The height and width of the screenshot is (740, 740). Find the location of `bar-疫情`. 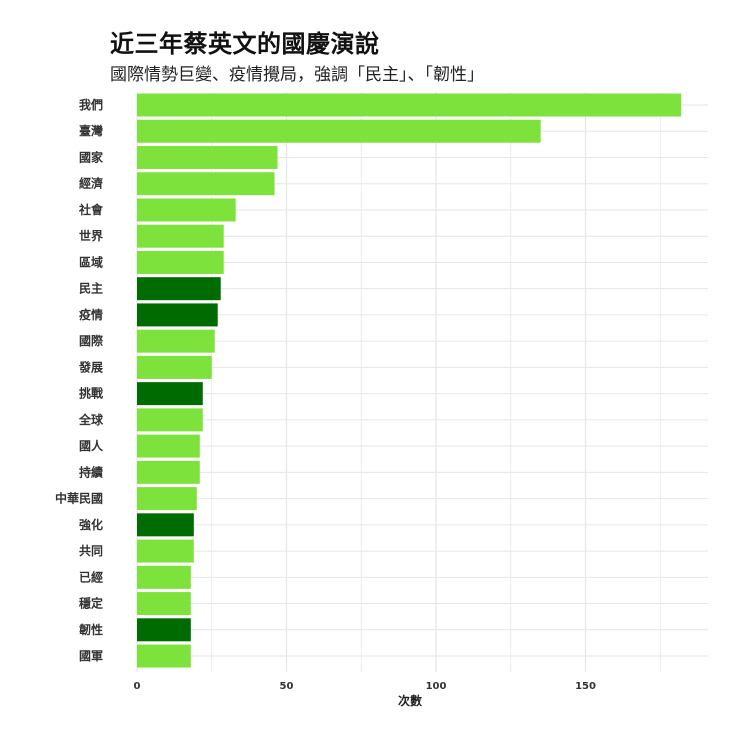

bar-疫情 is located at coordinates (177, 315).